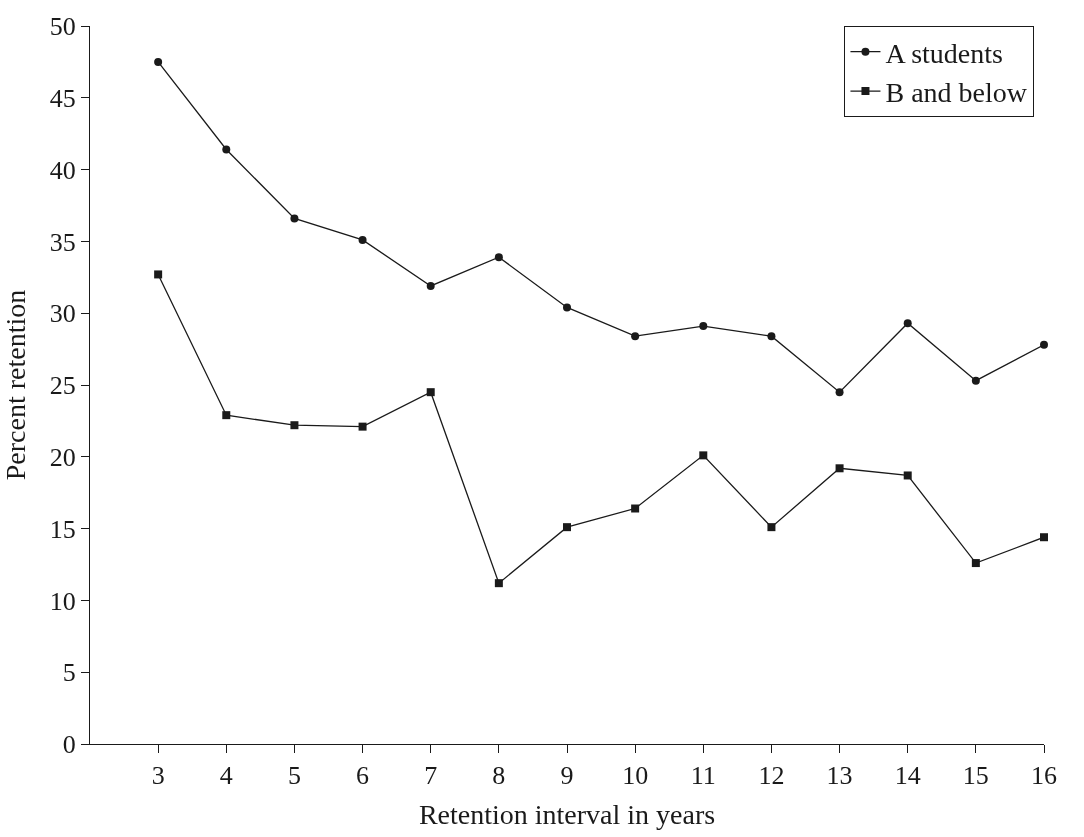 This screenshot has height=837, width=1084. What do you see at coordinates (69, 745) in the screenshot?
I see `y-tick-label: 0` at bounding box center [69, 745].